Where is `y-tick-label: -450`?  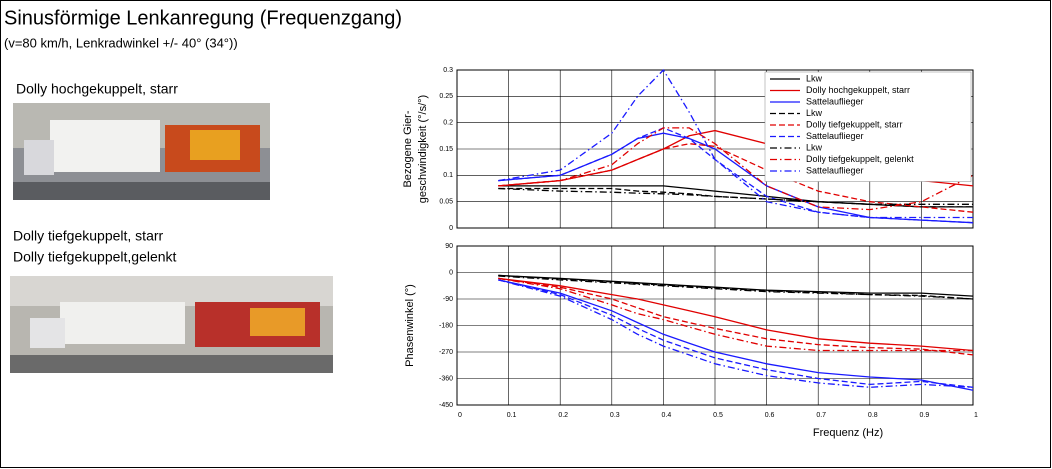
y-tick-label: -450 is located at coordinates (446, 405).